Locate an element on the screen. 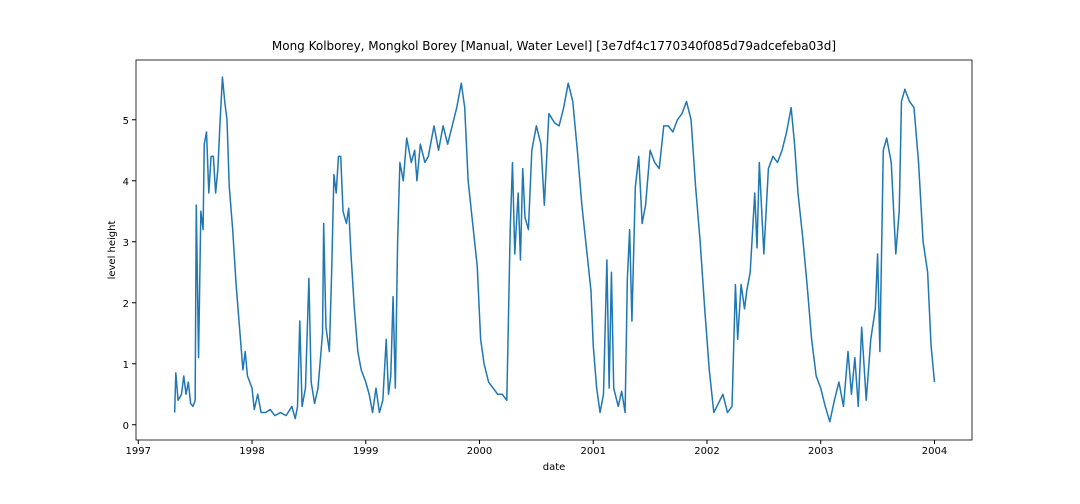 The width and height of the screenshot is (1080, 504). x-tick-label: 2004 is located at coordinates (934, 451).